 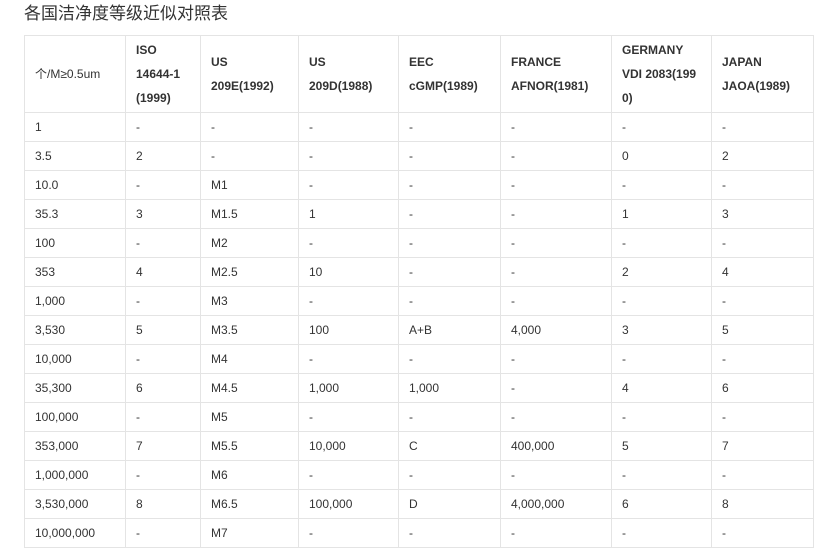 I want to click on table-cell: M5, so click(x=249, y=417).